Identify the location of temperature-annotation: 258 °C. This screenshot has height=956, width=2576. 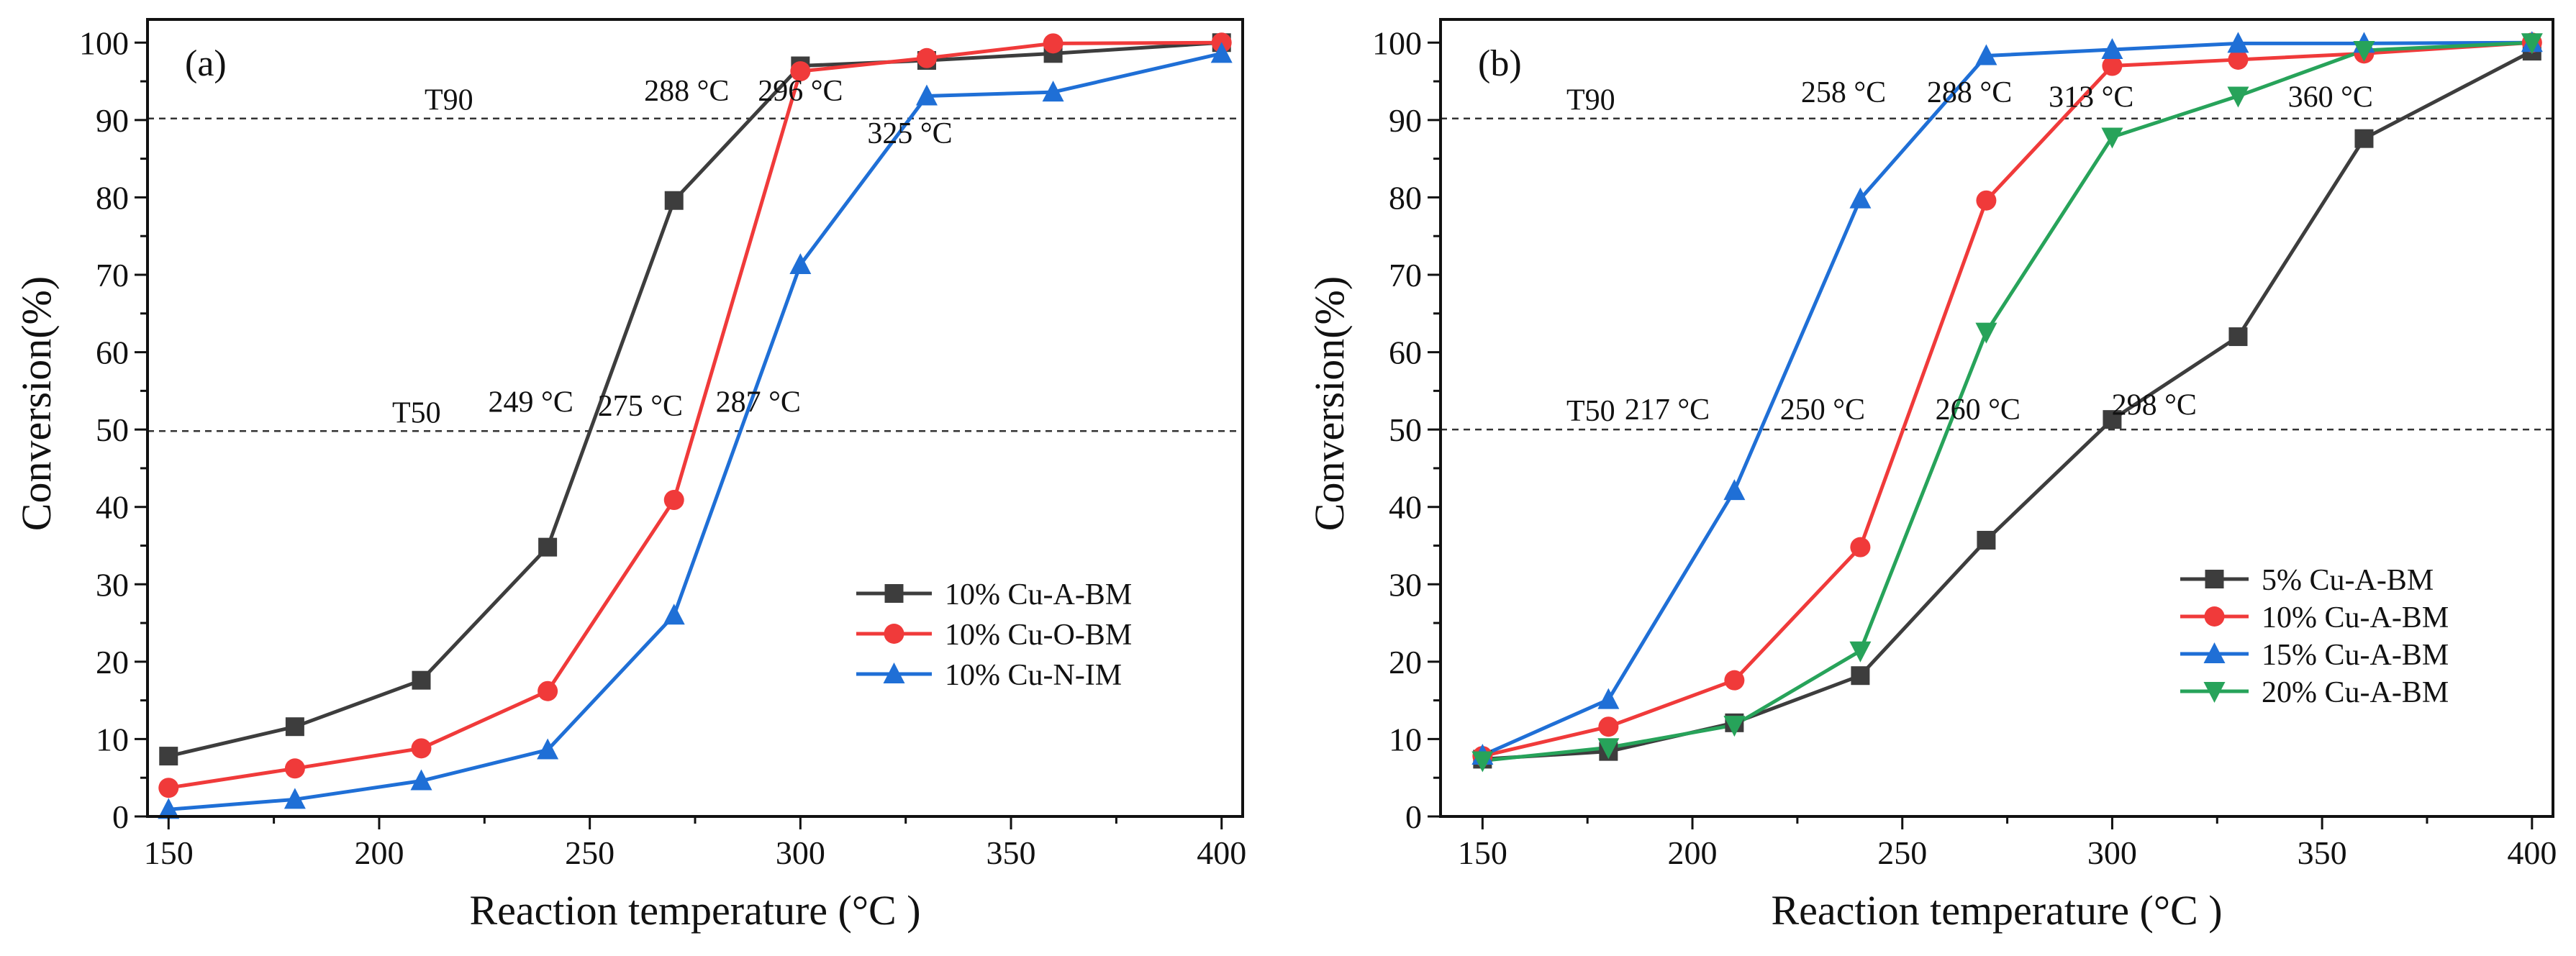
(1844, 92).